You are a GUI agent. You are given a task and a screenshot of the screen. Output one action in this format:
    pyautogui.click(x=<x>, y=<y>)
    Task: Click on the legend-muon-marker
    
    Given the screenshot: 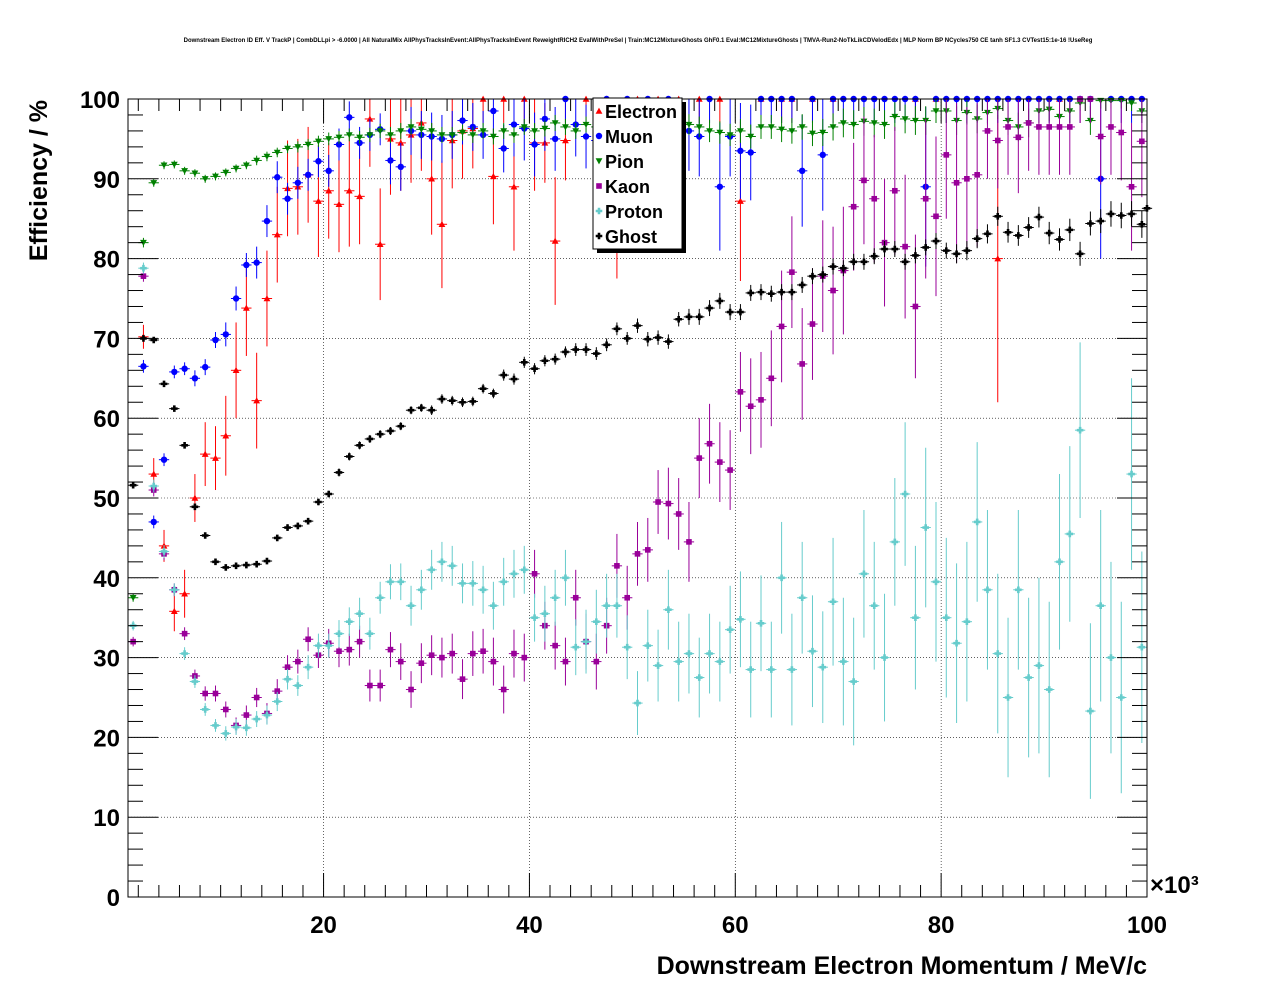 What is the action you would take?
    pyautogui.click(x=599, y=136)
    